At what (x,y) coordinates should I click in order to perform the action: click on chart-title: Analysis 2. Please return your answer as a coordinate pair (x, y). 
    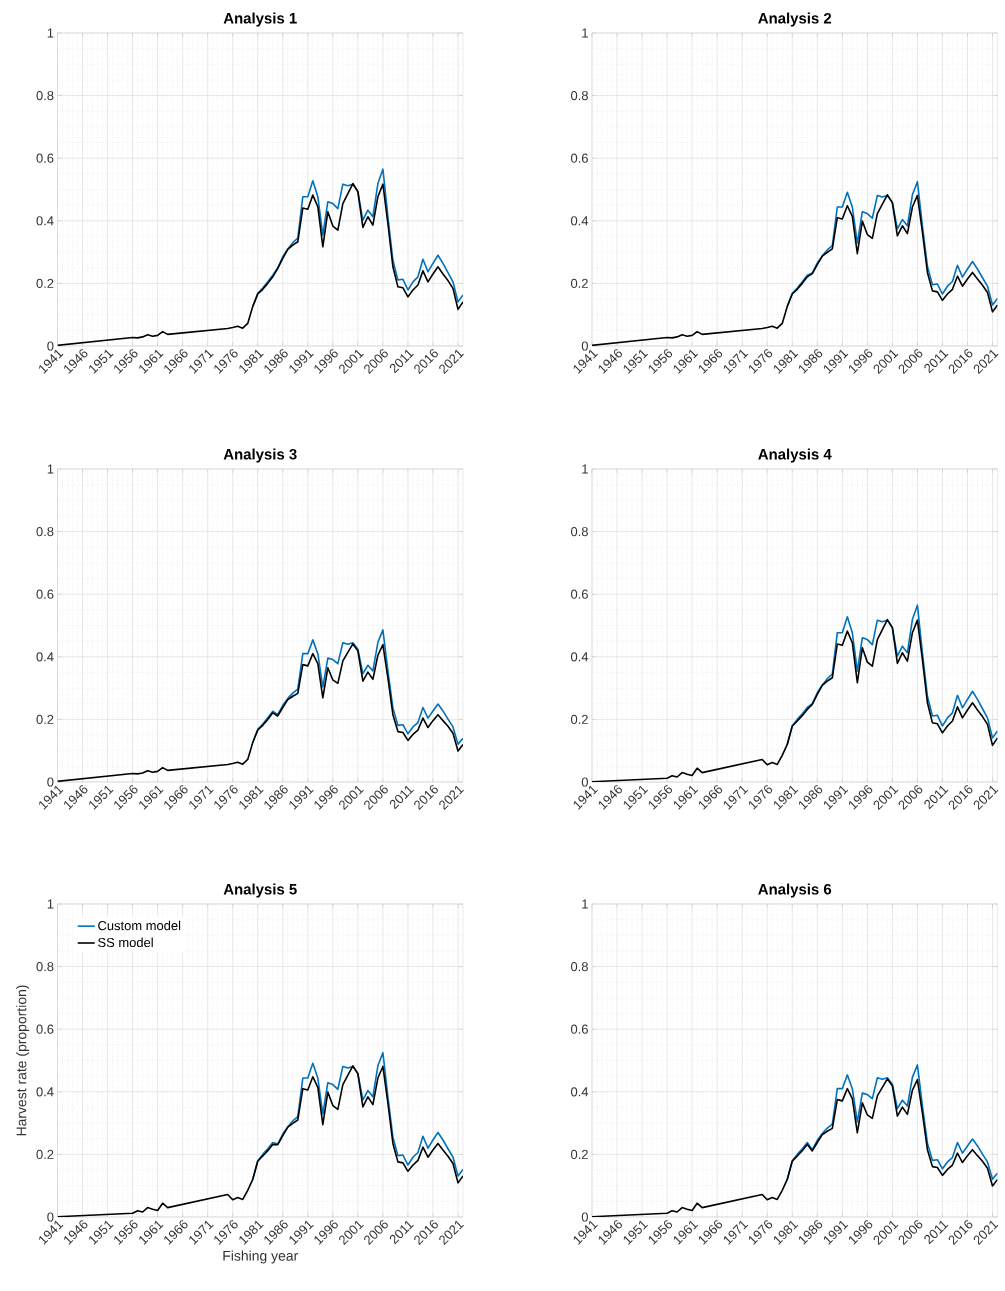
    Looking at the image, I should click on (795, 19).